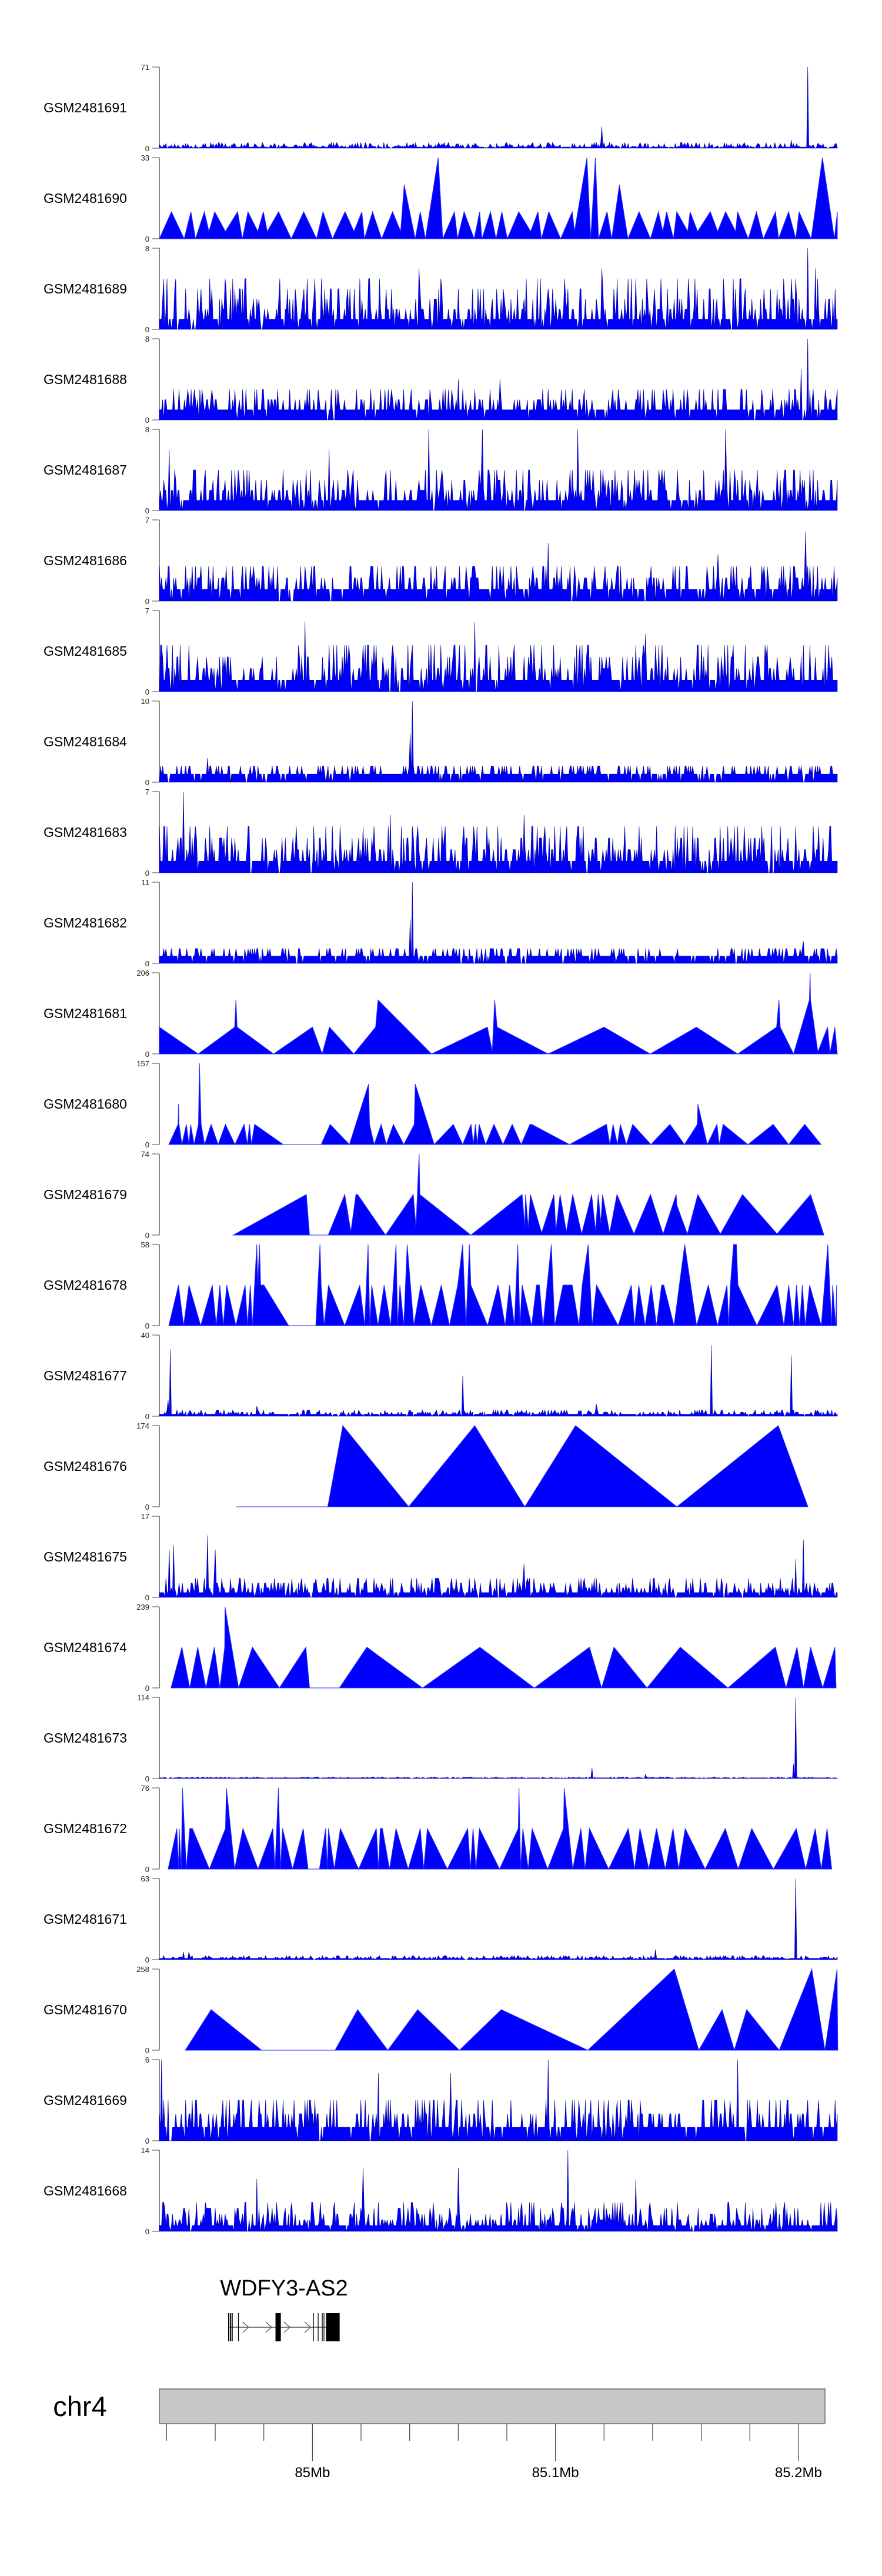 Image resolution: width=882 pixels, height=2576 pixels. What do you see at coordinates (85, 2009) in the screenshot?
I see `track-label: GSM2481670` at bounding box center [85, 2009].